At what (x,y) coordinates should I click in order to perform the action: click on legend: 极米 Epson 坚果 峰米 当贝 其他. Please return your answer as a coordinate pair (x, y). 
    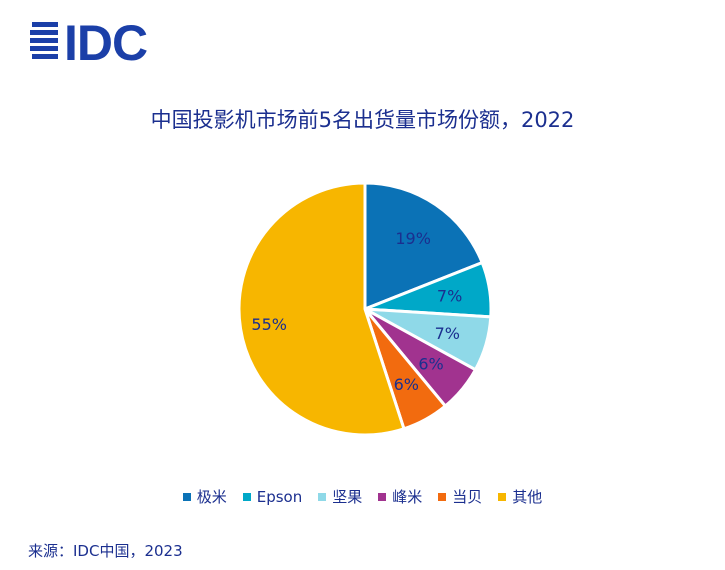
    Looking at the image, I should click on (362, 496).